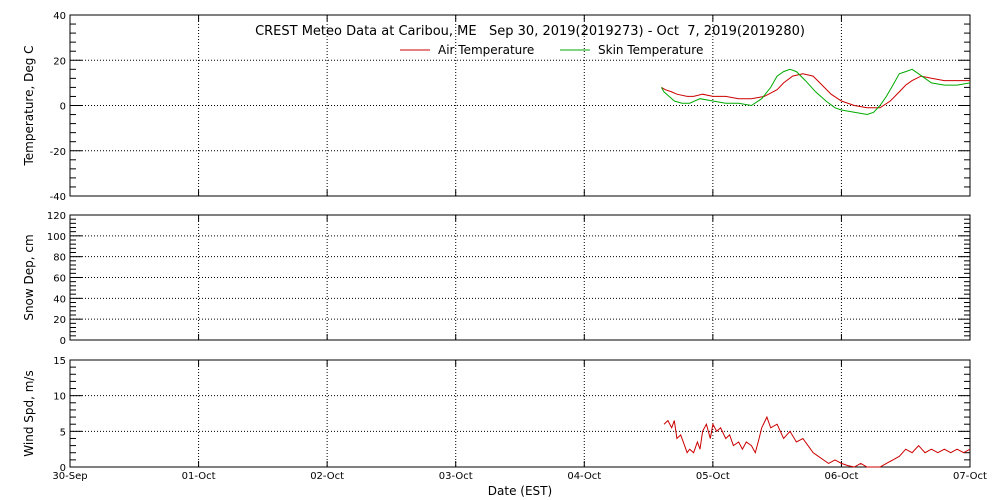 Image resolution: width=1000 pixels, height=500 pixels. Describe the element at coordinates (59, 258) in the screenshot. I see `y-tick-label: 80` at that location.